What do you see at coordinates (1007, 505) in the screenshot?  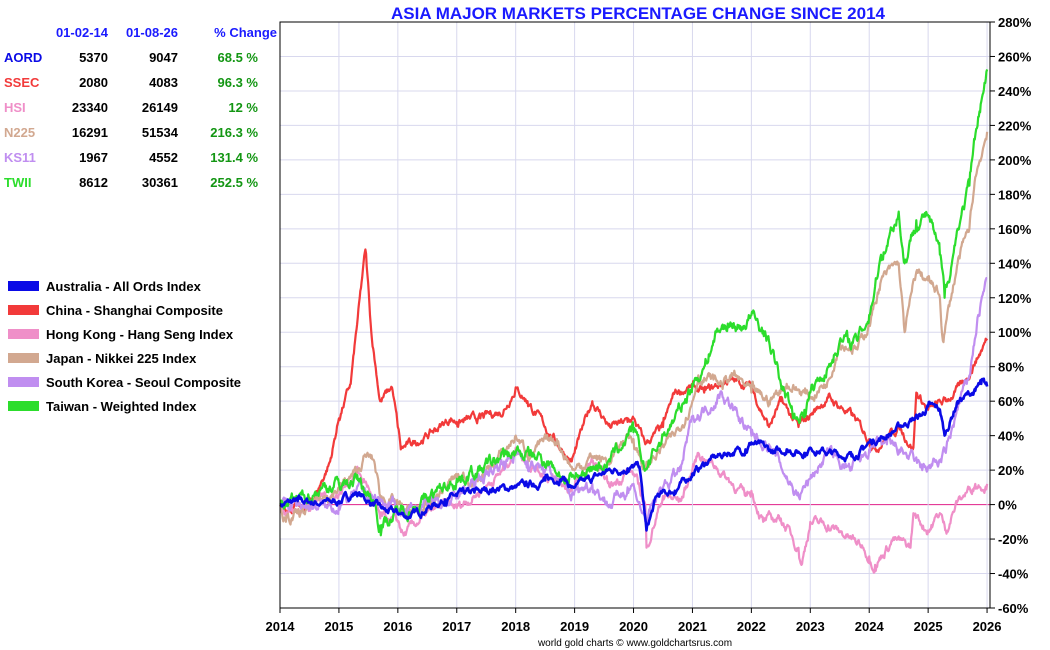 I see `y-tick-label: 0%` at bounding box center [1007, 505].